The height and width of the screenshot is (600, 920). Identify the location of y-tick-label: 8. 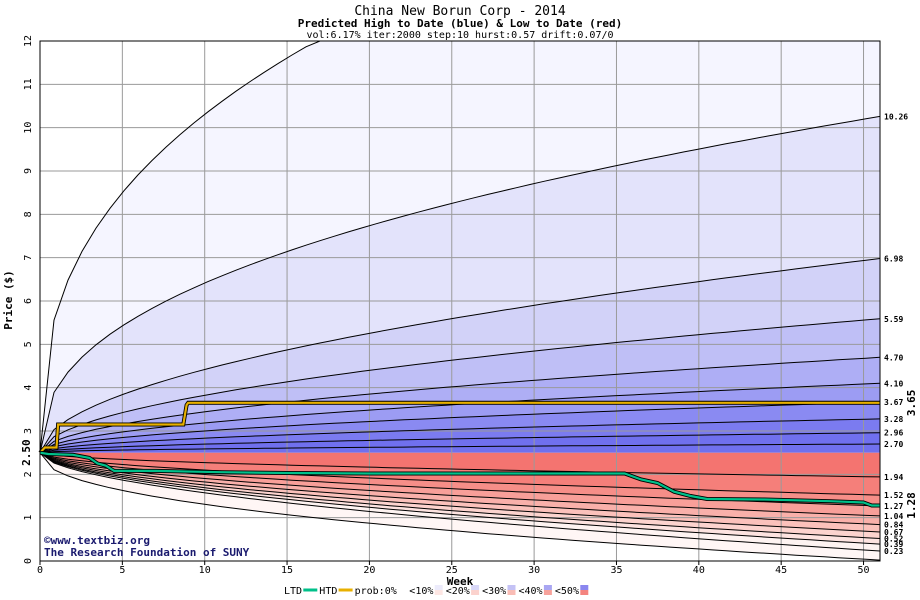
(28, 214).